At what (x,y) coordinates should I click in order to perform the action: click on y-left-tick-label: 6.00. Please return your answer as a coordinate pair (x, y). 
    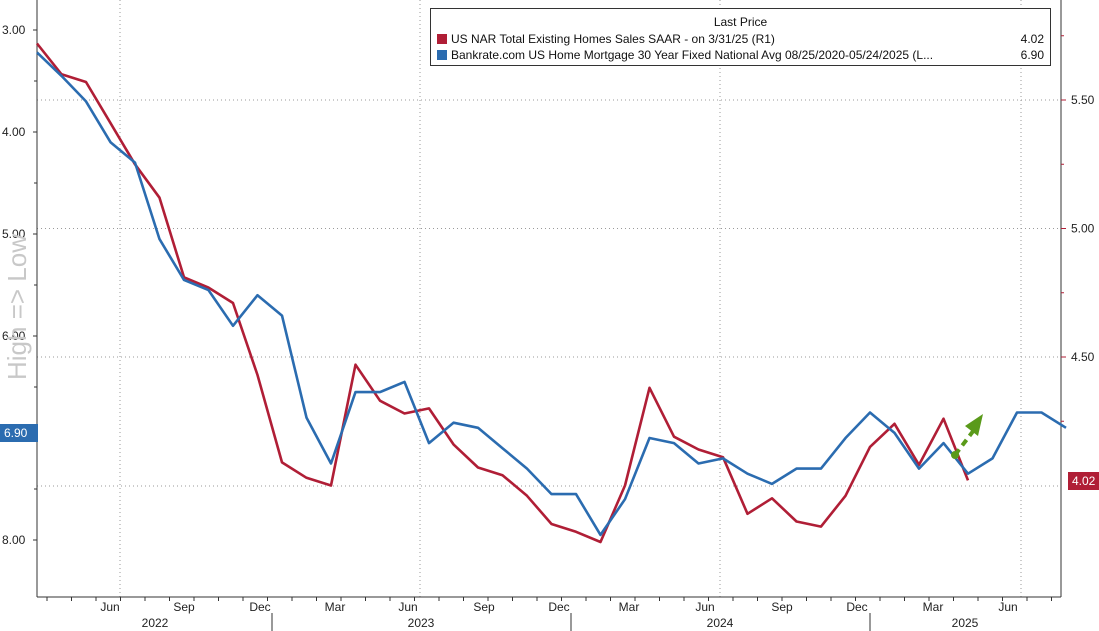
    Looking at the image, I should click on (14, 336).